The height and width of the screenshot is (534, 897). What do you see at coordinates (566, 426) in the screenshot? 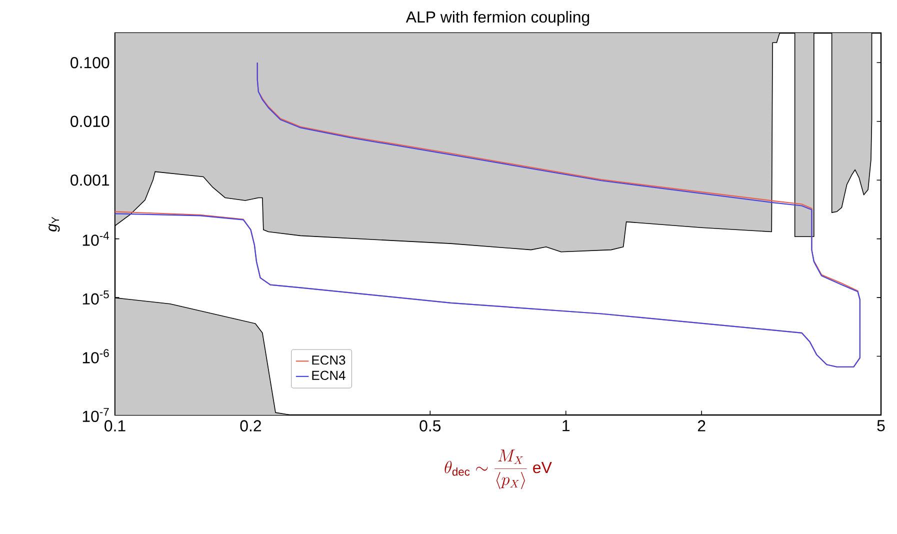
I see `x-tick-label: 1` at bounding box center [566, 426].